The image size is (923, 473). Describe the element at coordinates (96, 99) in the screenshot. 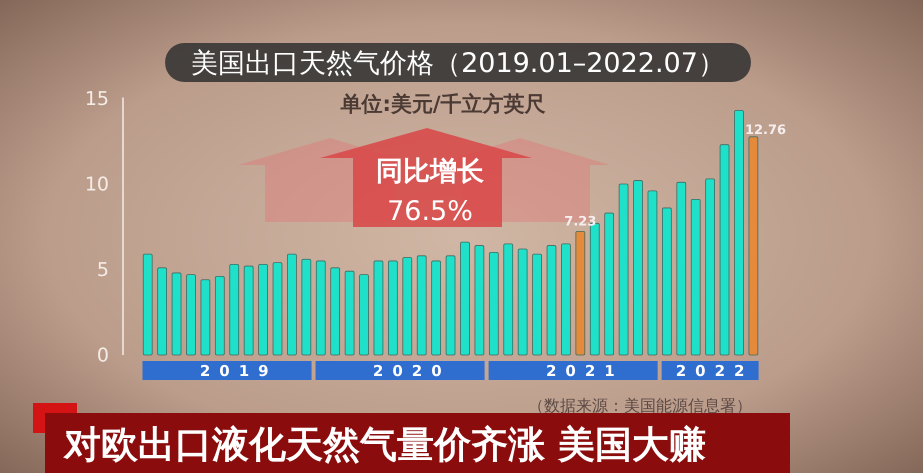

I see `y-tick-label: 15` at that location.